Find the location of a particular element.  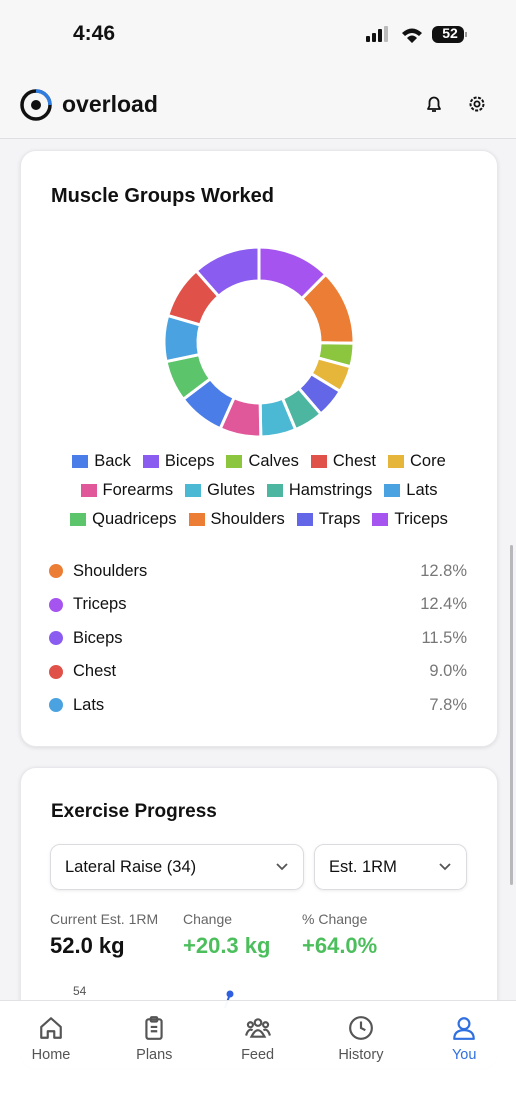

legend-item: Core is located at coordinates (417, 461).